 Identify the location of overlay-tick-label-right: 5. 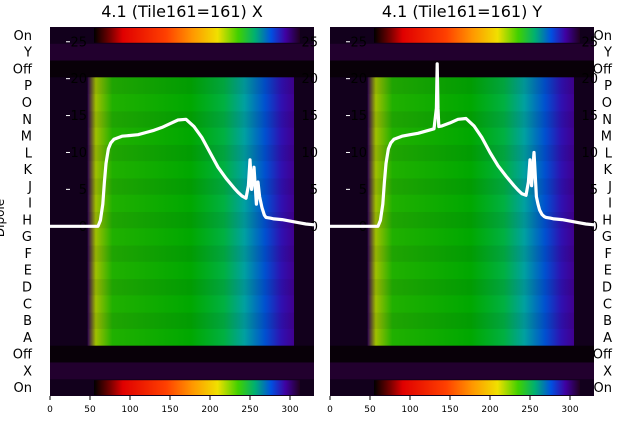
(314, 190).